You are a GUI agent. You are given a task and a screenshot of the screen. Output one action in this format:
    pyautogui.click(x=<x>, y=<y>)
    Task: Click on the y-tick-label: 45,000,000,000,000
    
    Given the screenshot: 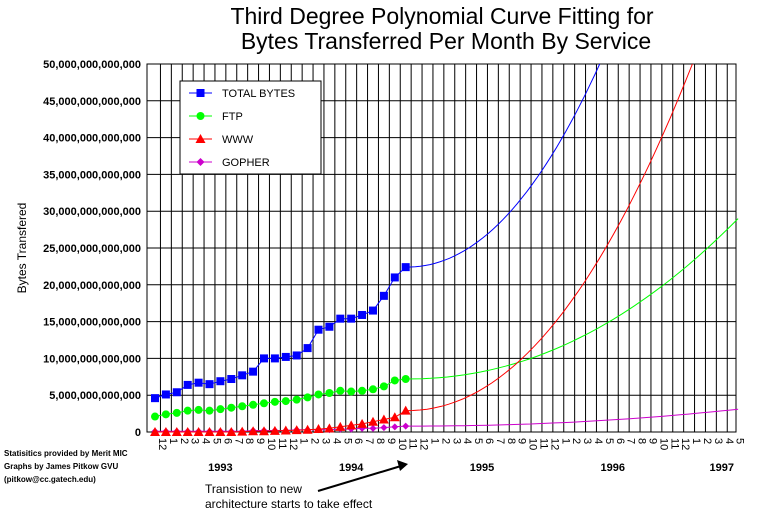 What is the action you would take?
    pyautogui.click(x=92, y=102)
    